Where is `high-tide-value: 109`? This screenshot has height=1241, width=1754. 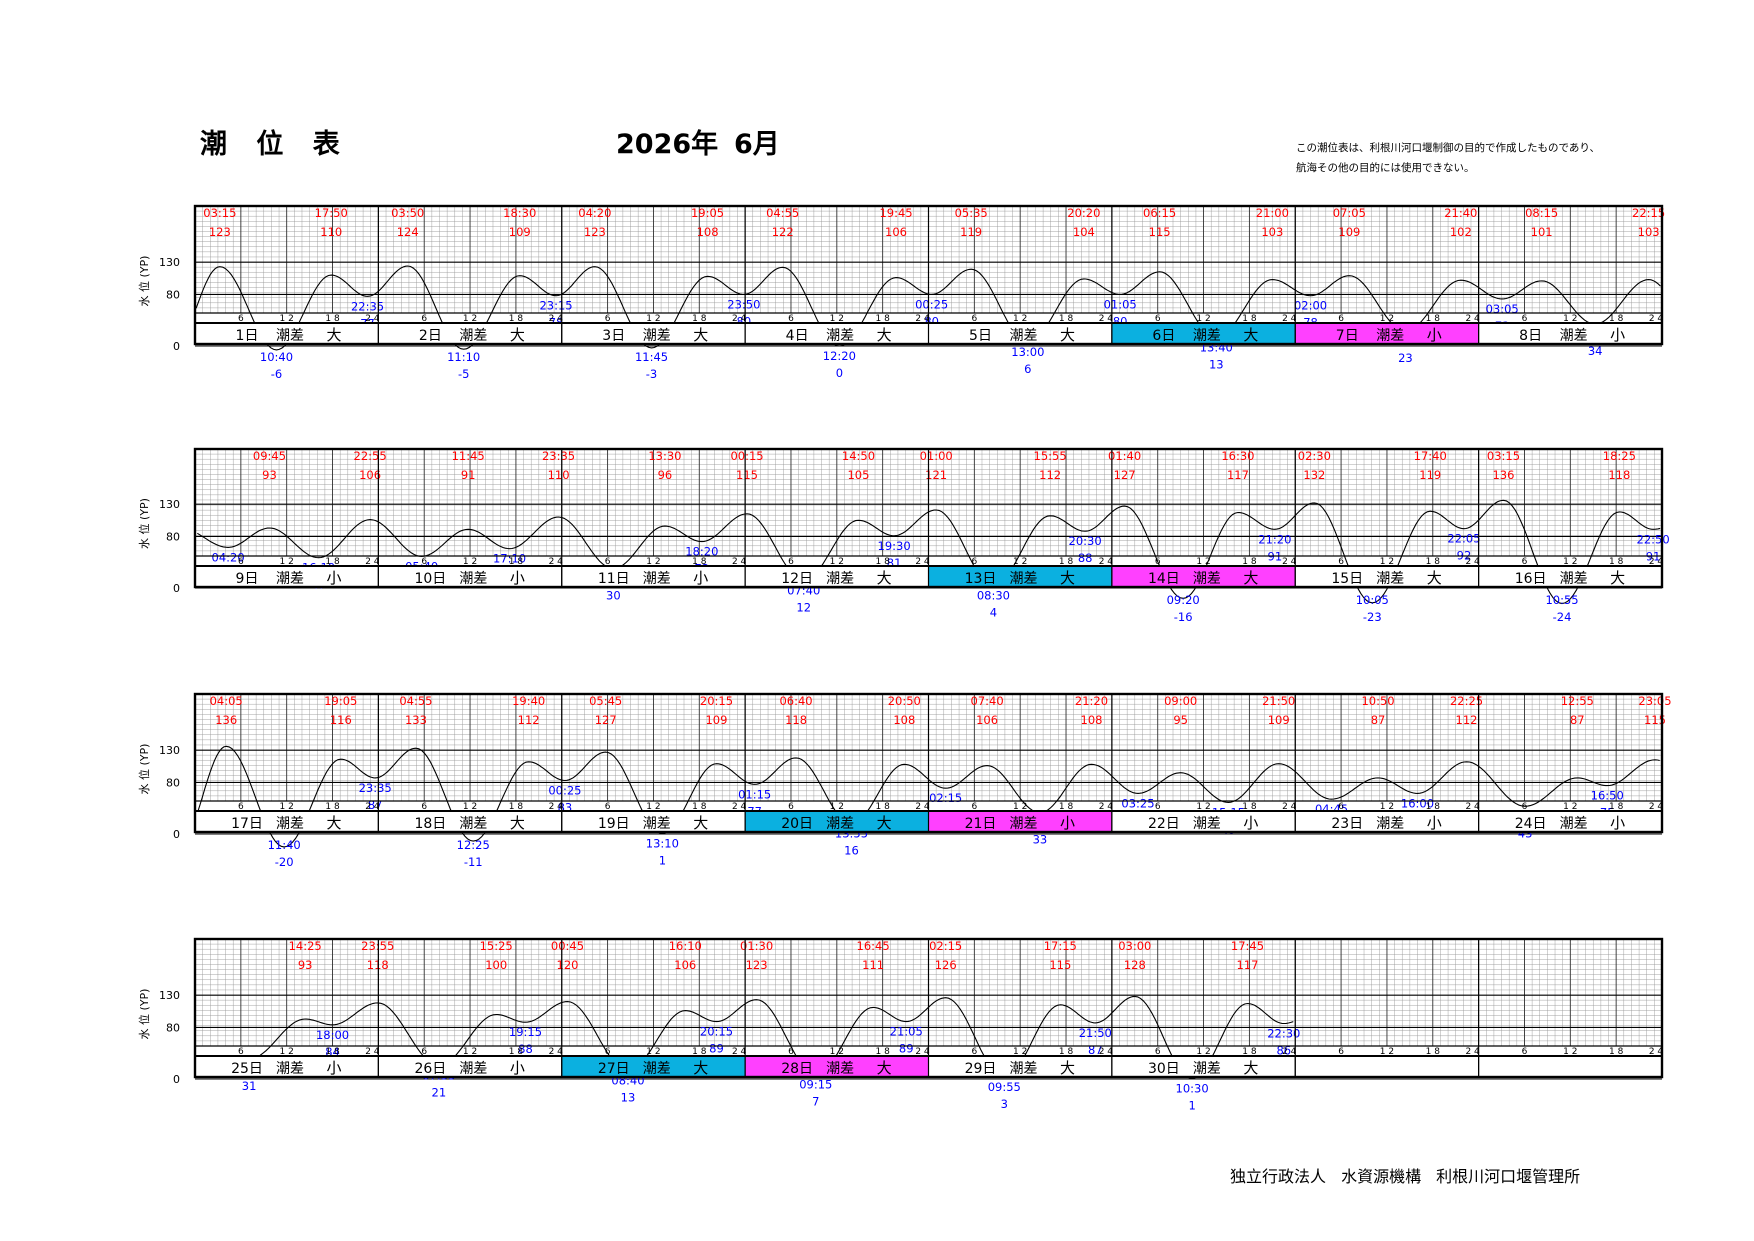
high-tide-value: 109 is located at coordinates (520, 232).